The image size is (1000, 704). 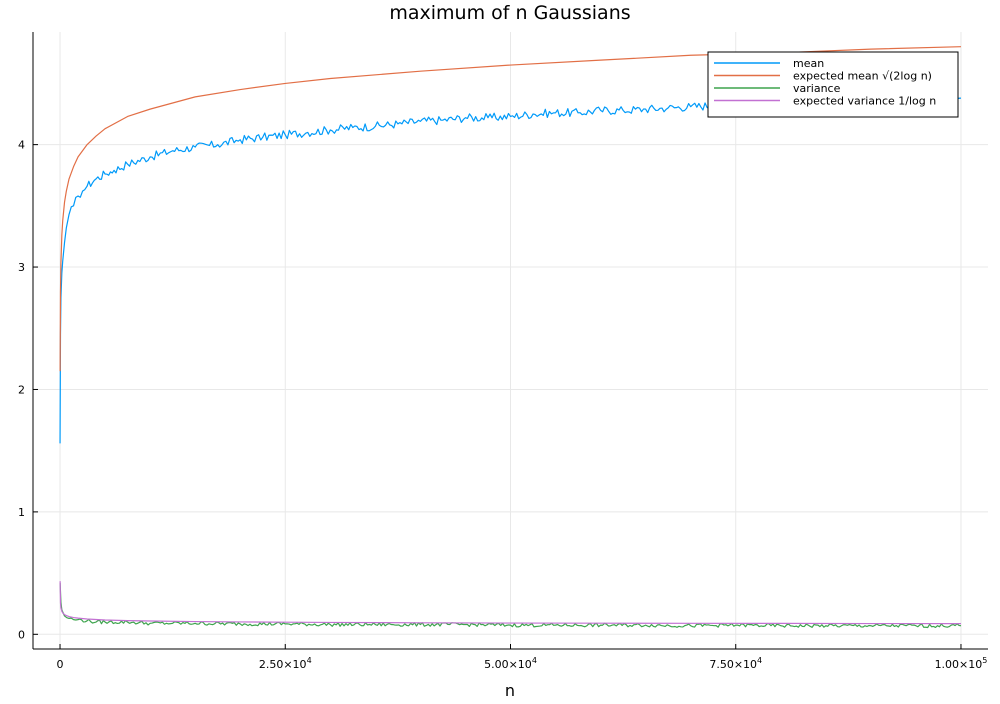 What do you see at coordinates (21, 512) in the screenshot?
I see `y-tick-label: 1` at bounding box center [21, 512].